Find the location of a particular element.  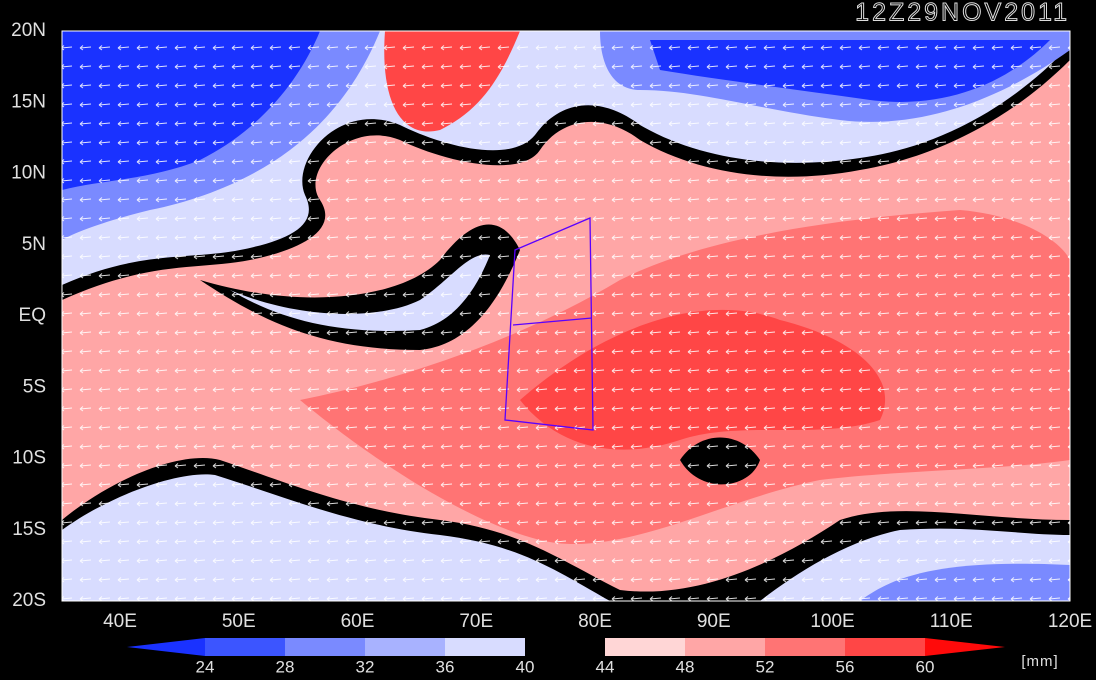

colorbar: 24 28 32 36 40 44 48 52 56 60 is located at coordinates (566, 657).